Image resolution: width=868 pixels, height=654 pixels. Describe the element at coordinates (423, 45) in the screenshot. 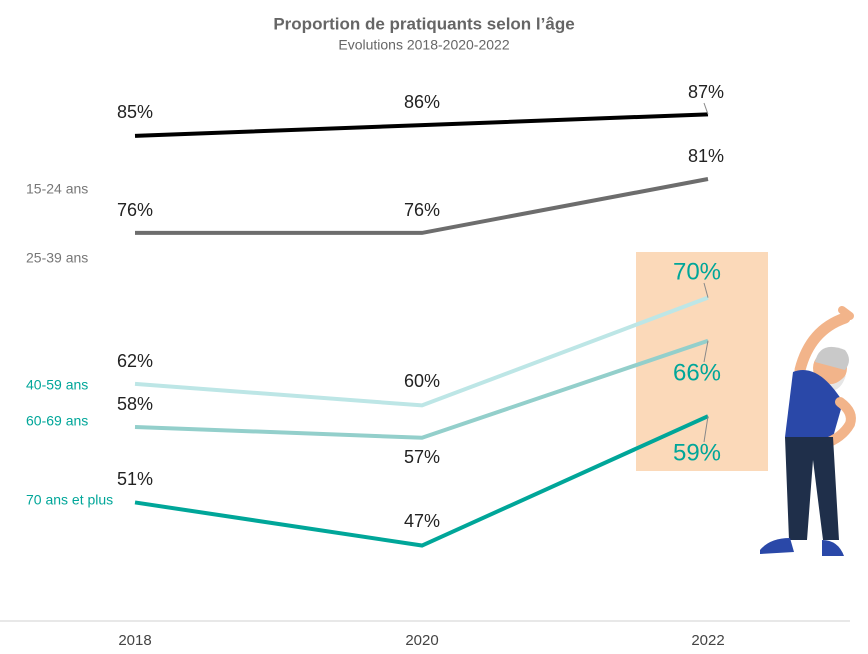

I see `chart-subtitle: Evolutions 2018-2020-2022` at that location.